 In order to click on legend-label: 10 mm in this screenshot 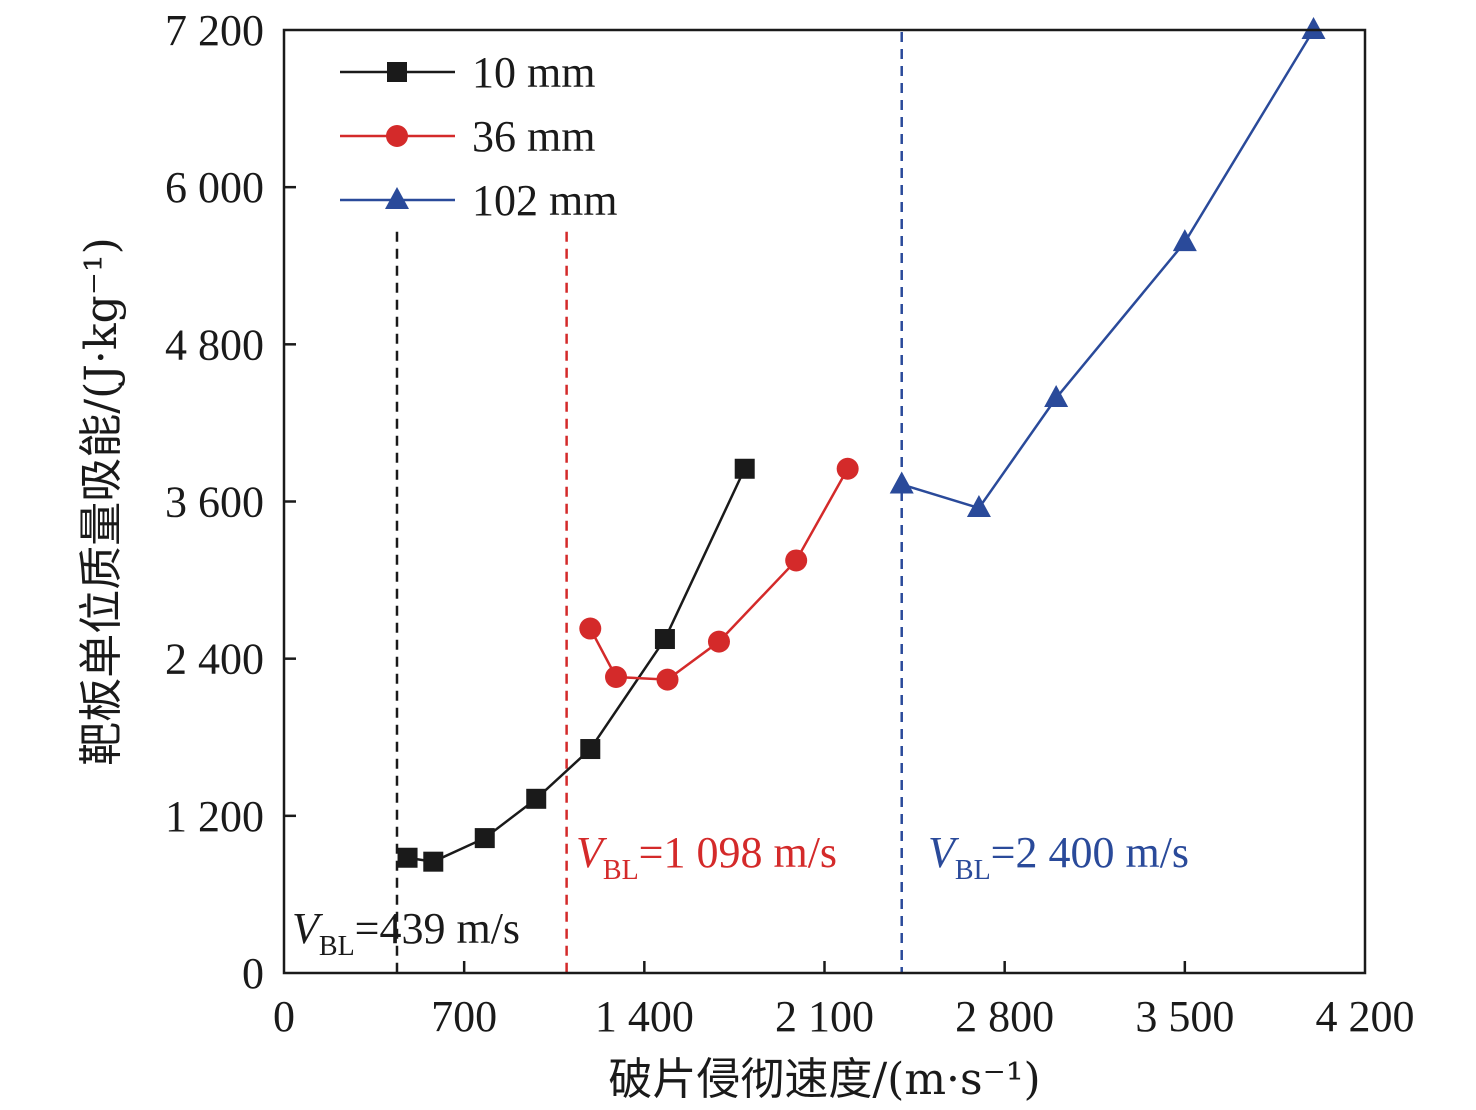, I will do `click(533, 72)`.